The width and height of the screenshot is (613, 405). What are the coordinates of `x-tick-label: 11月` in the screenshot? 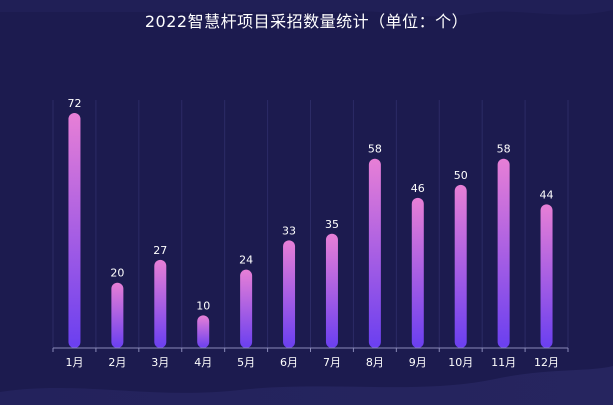 It's located at (503, 362).